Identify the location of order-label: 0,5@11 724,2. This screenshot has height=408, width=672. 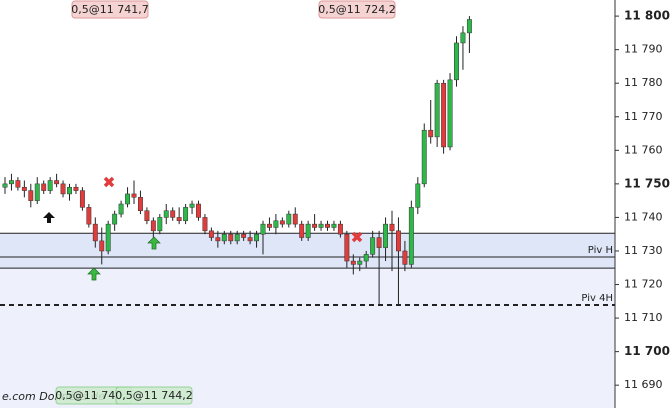
(356, 9).